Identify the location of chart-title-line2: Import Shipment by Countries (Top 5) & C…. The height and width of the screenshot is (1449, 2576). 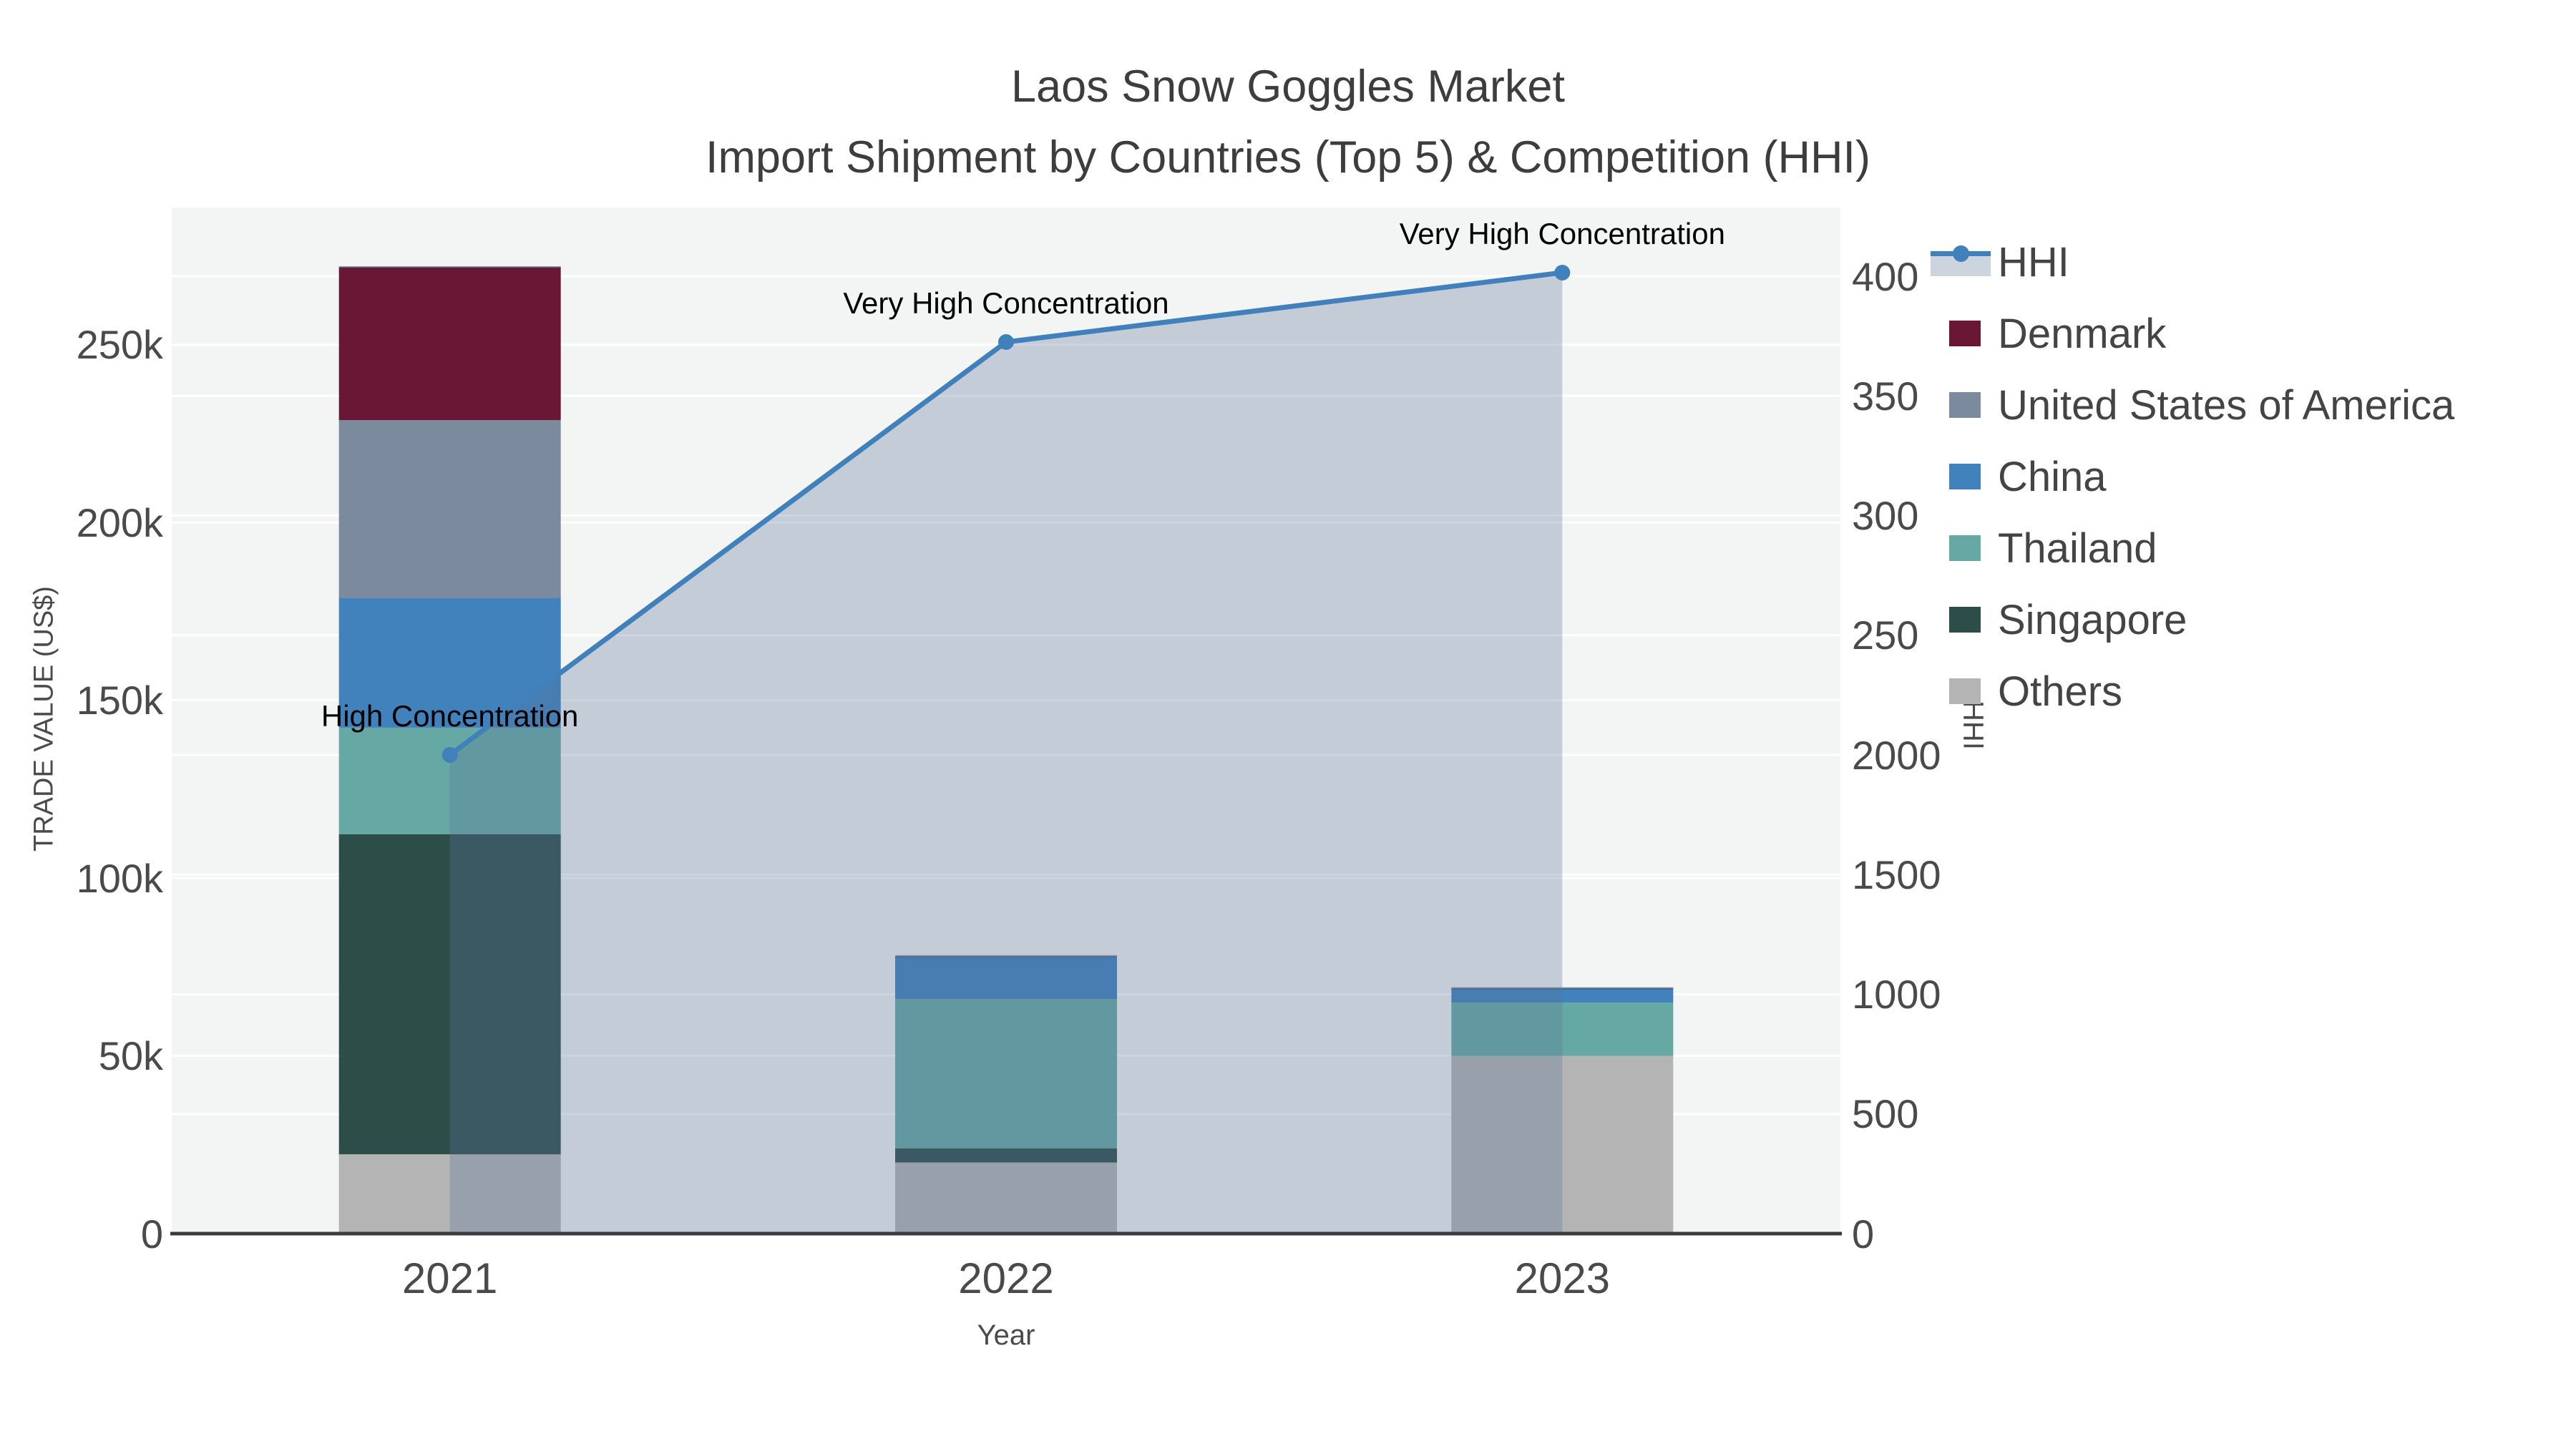
(1288, 157).